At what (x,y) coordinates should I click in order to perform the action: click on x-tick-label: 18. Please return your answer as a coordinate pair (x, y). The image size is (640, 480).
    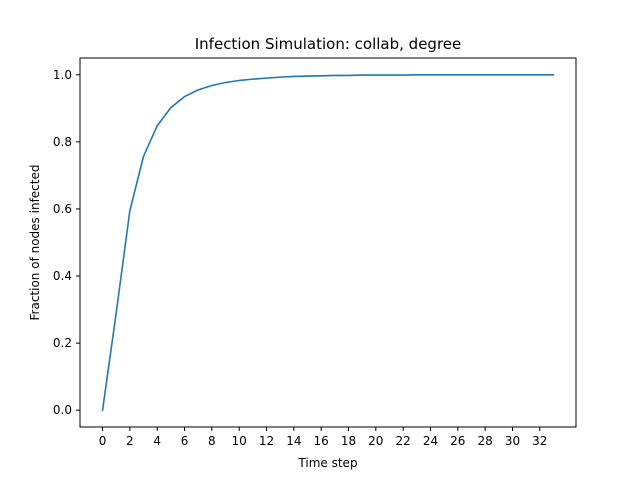
    Looking at the image, I should click on (348, 441).